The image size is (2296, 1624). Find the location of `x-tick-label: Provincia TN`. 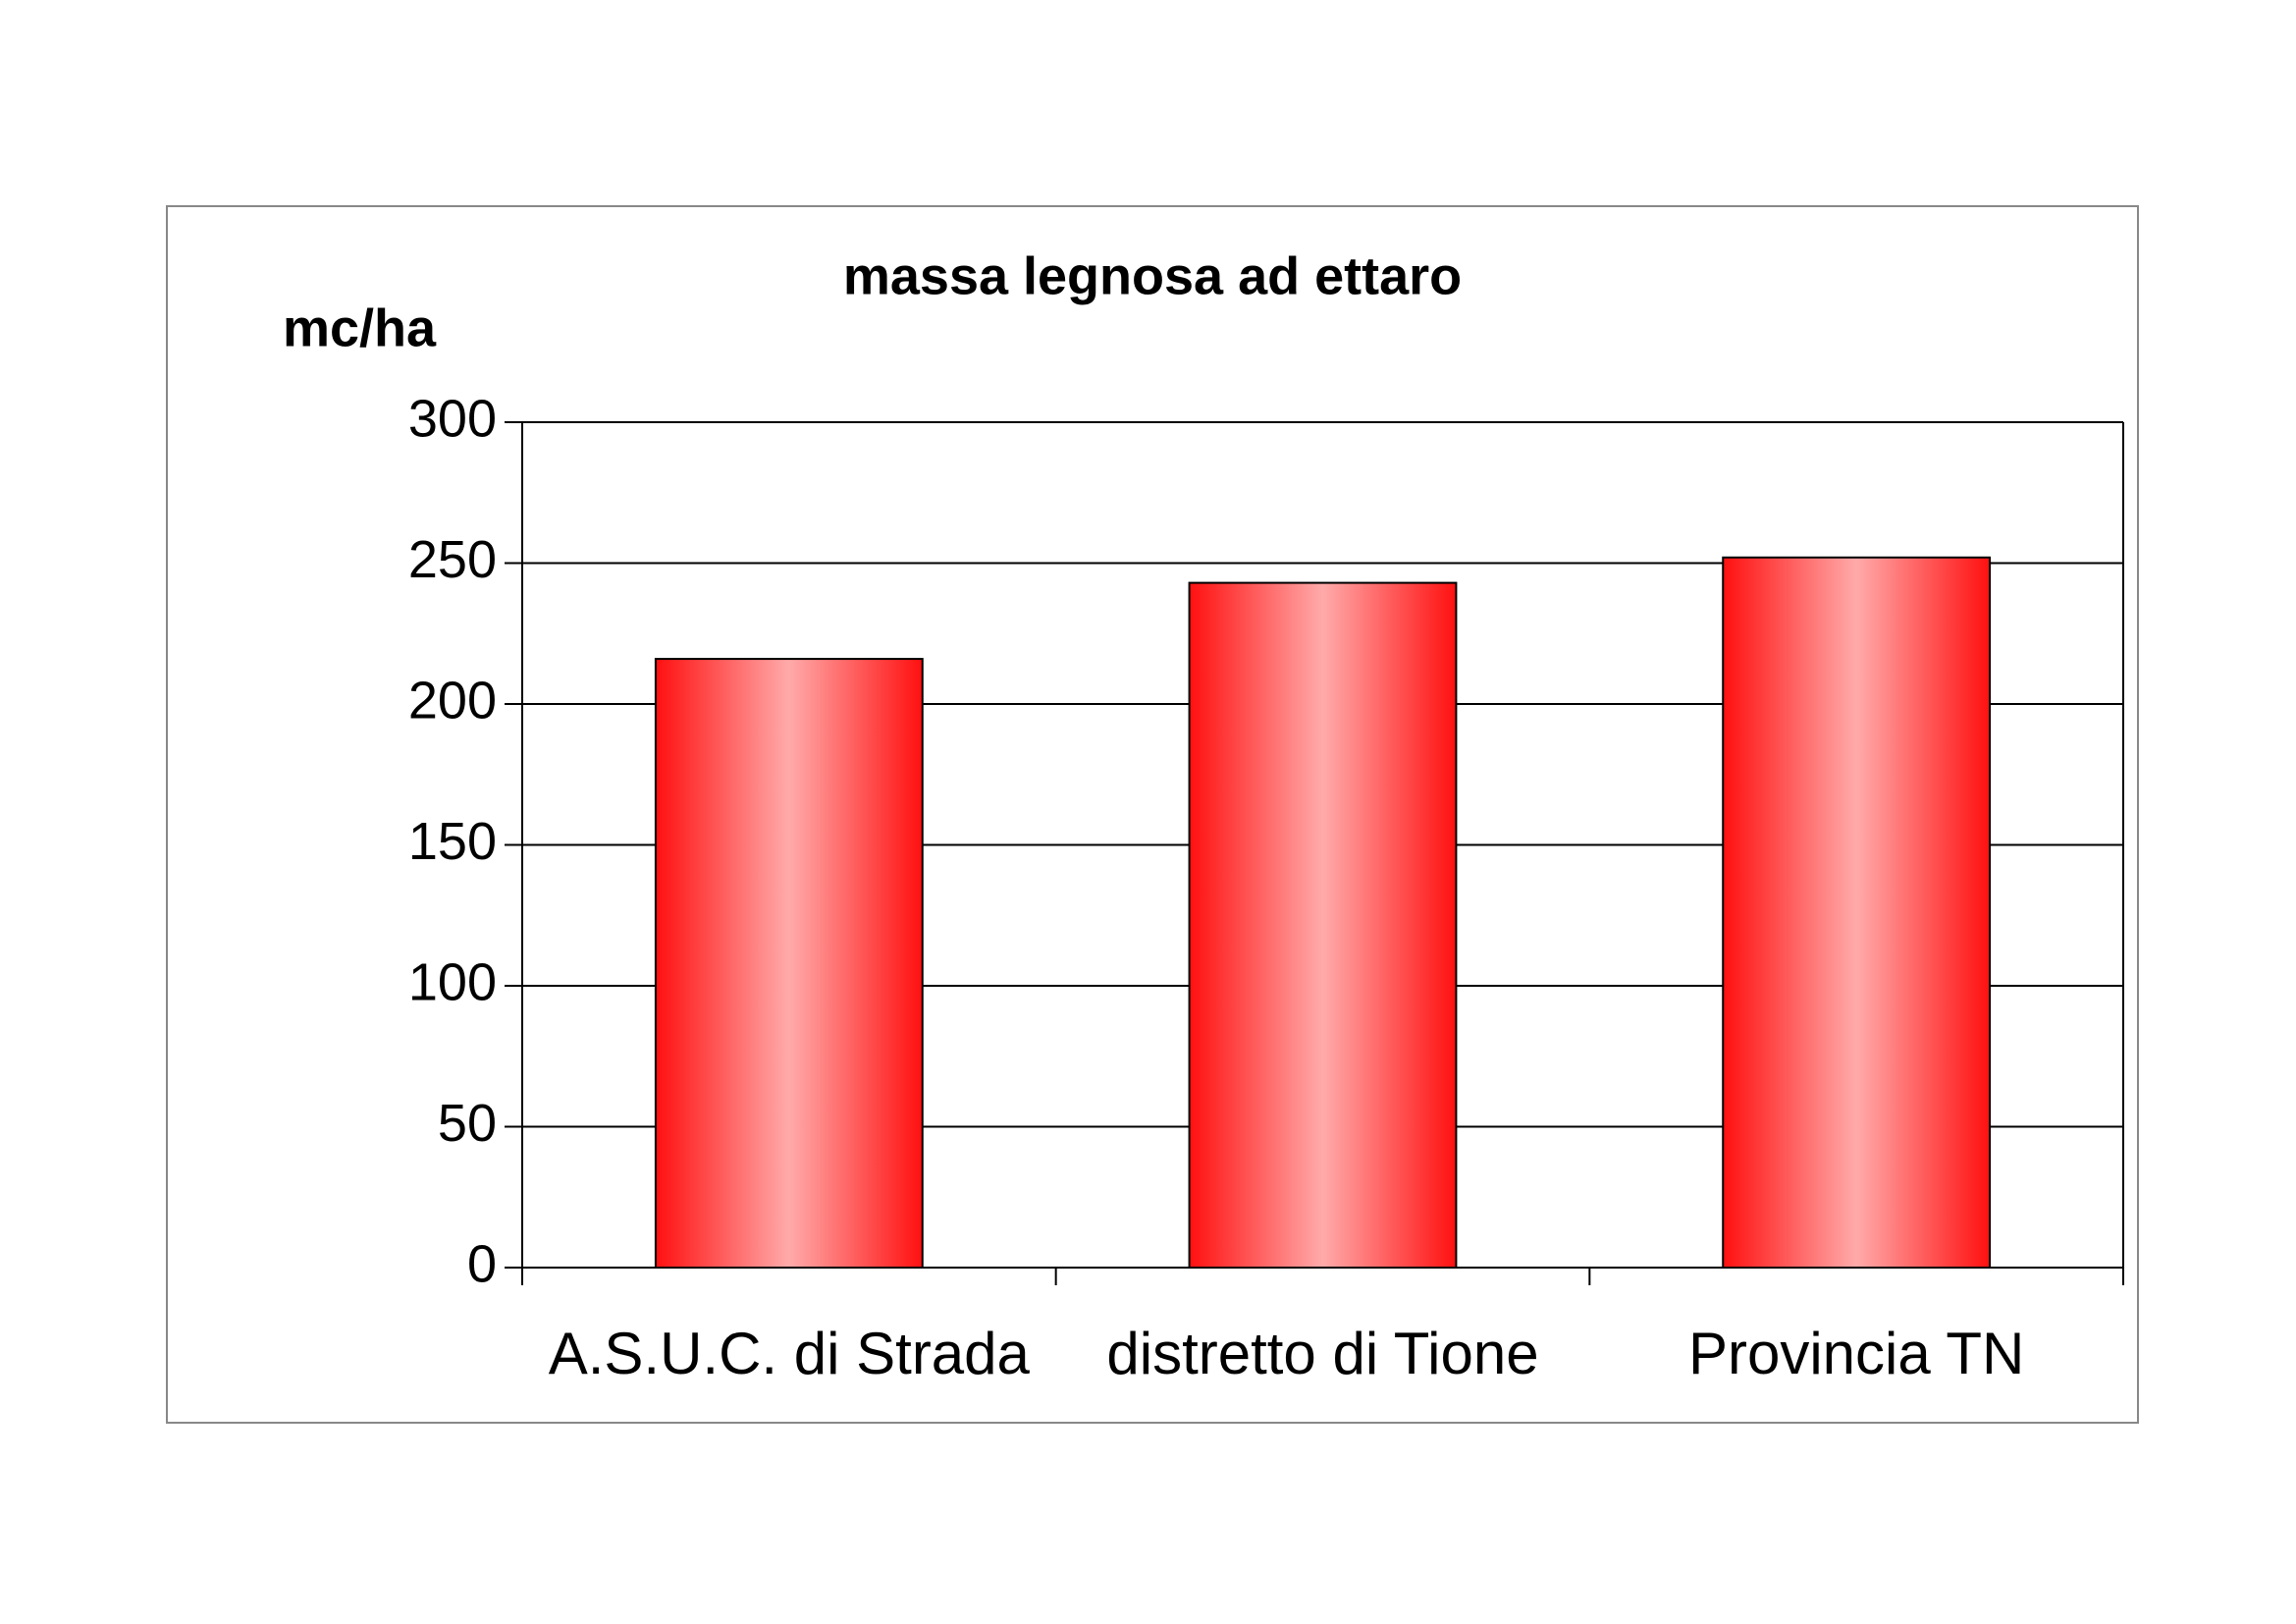

x-tick-label: Provincia TN is located at coordinates (1856, 1353).